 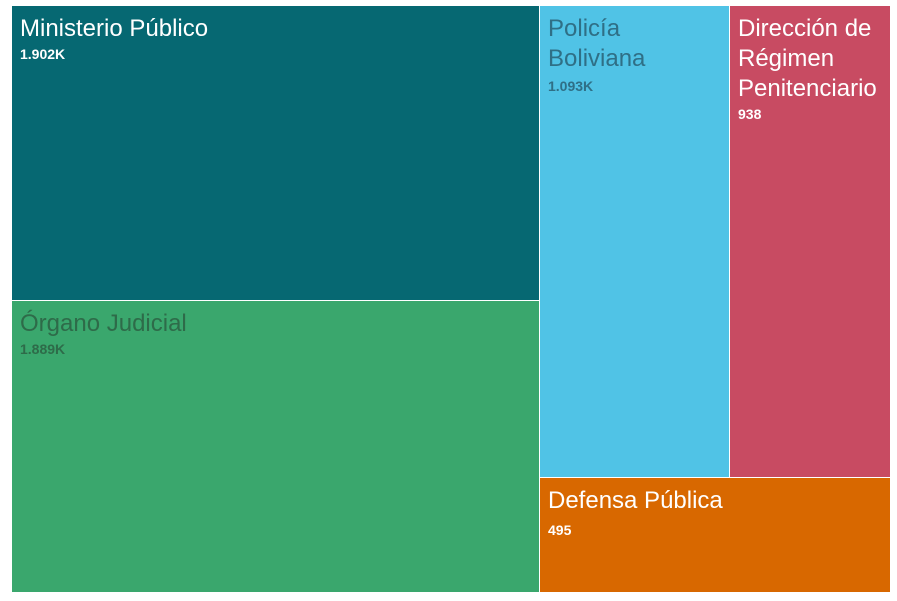 What do you see at coordinates (43, 349) in the screenshot?
I see `tile-value-organo-judicial: 1.889K` at bounding box center [43, 349].